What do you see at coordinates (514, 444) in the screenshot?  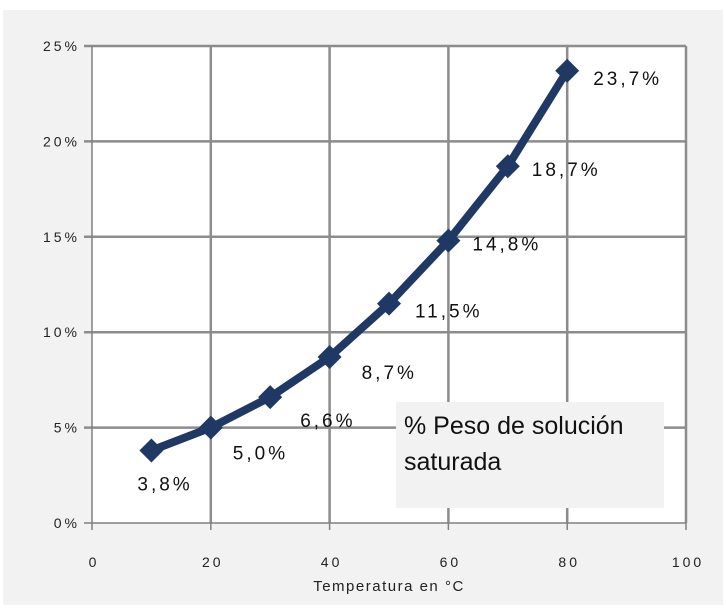 I see `legend-label: % Peso de solución saturada` at bounding box center [514, 444].